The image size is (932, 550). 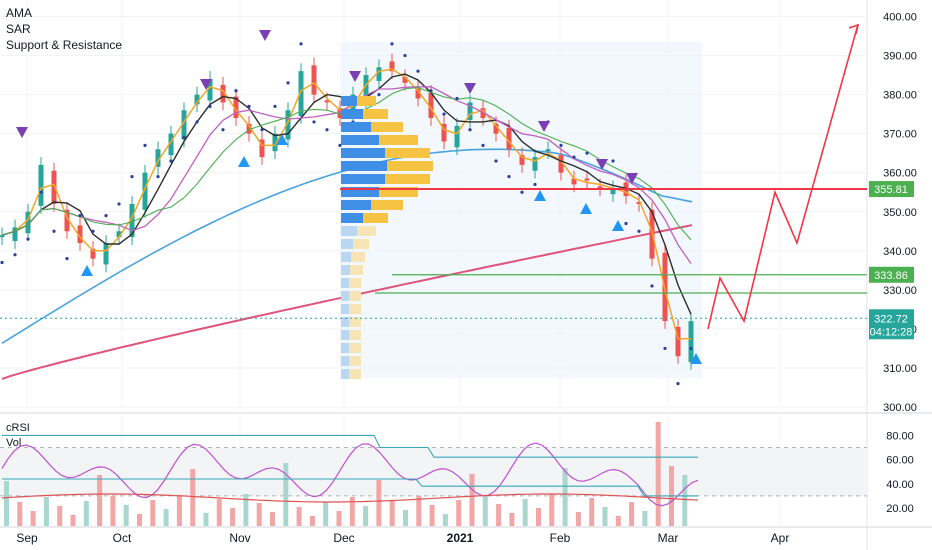 What do you see at coordinates (18, 29) in the screenshot?
I see `legend-sar: SAR` at bounding box center [18, 29].